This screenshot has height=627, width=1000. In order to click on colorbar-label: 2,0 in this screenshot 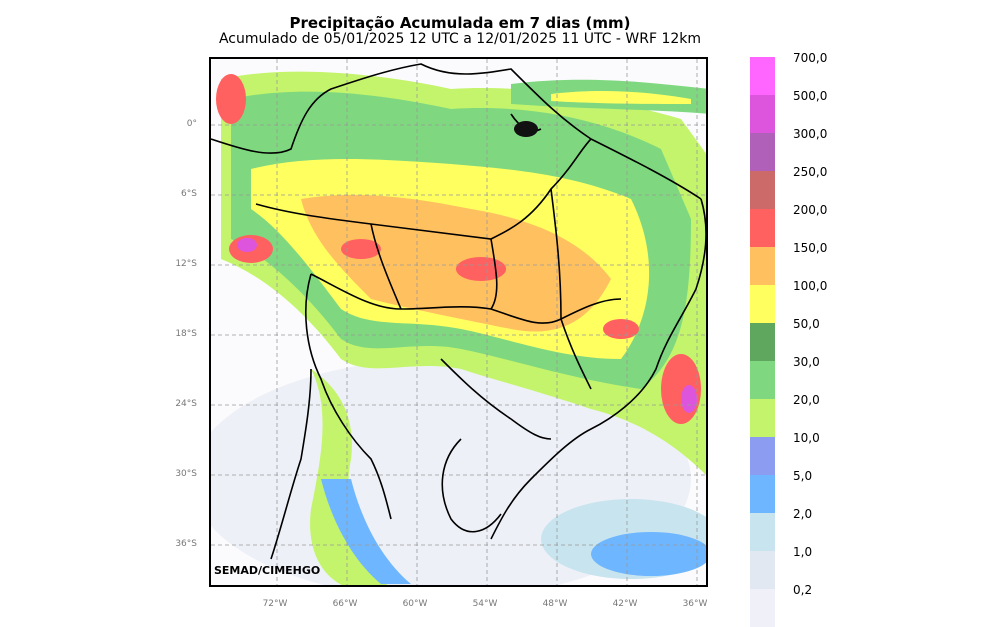, I will do `click(803, 514)`.